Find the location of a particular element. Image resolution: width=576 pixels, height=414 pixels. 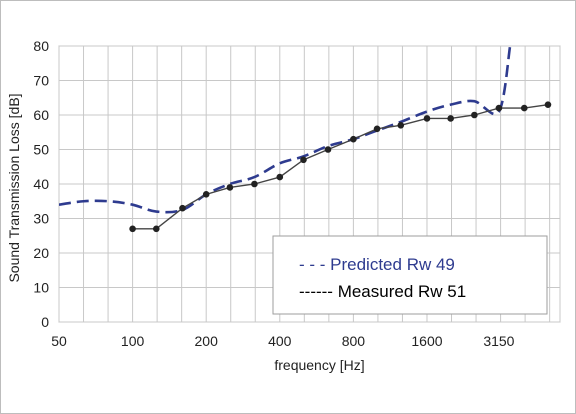

x-tick-label: 800 is located at coordinates (354, 341).